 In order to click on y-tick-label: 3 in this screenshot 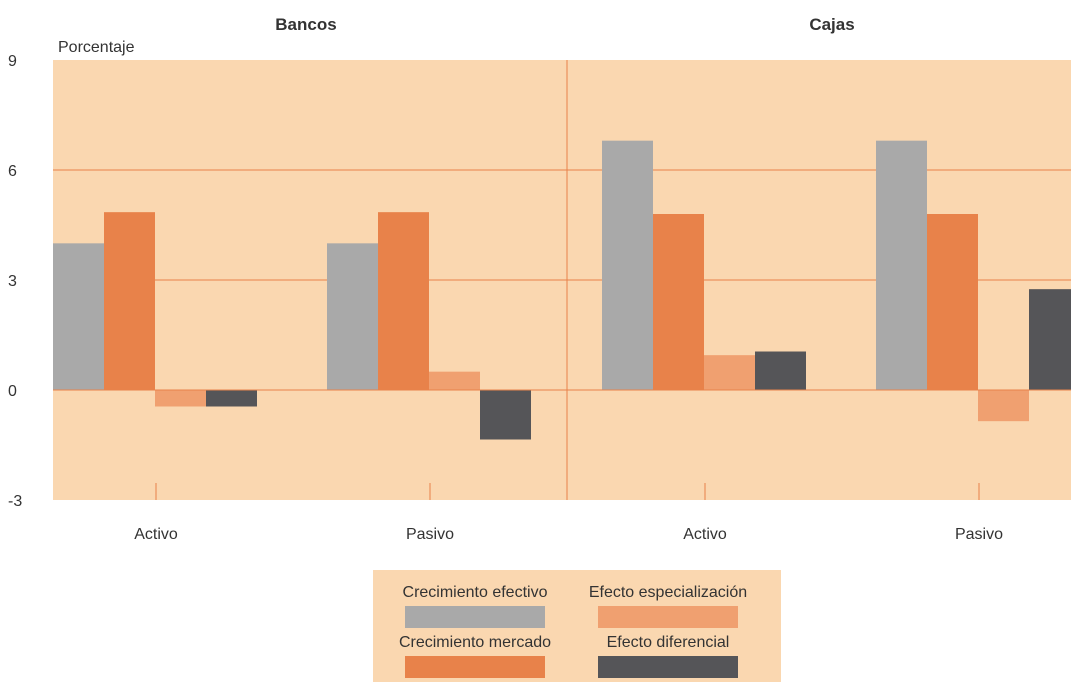, I will do `click(12, 281)`.